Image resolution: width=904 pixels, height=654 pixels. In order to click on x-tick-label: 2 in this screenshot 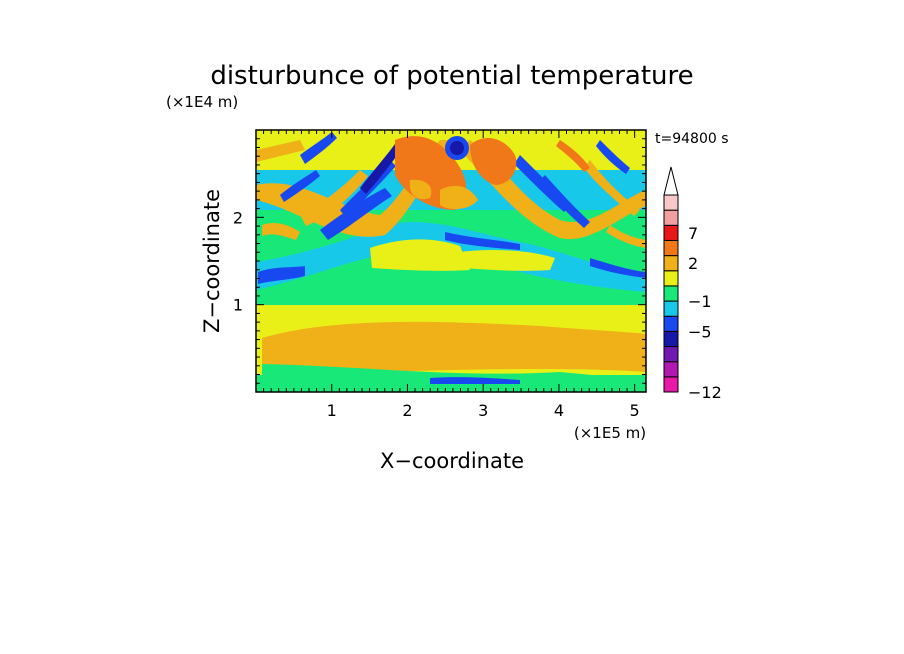, I will do `click(407, 410)`.